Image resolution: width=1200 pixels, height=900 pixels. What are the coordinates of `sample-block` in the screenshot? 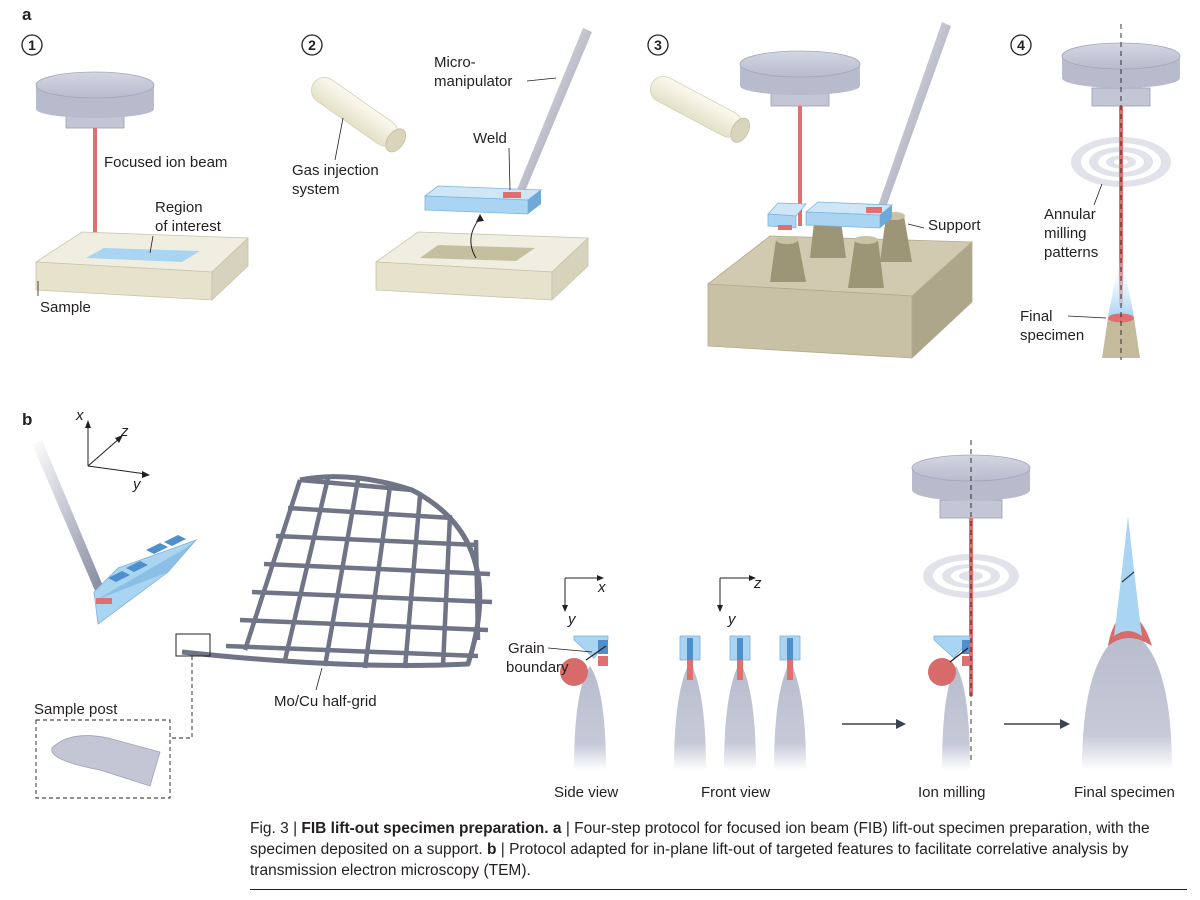 It's located at (141, 266).